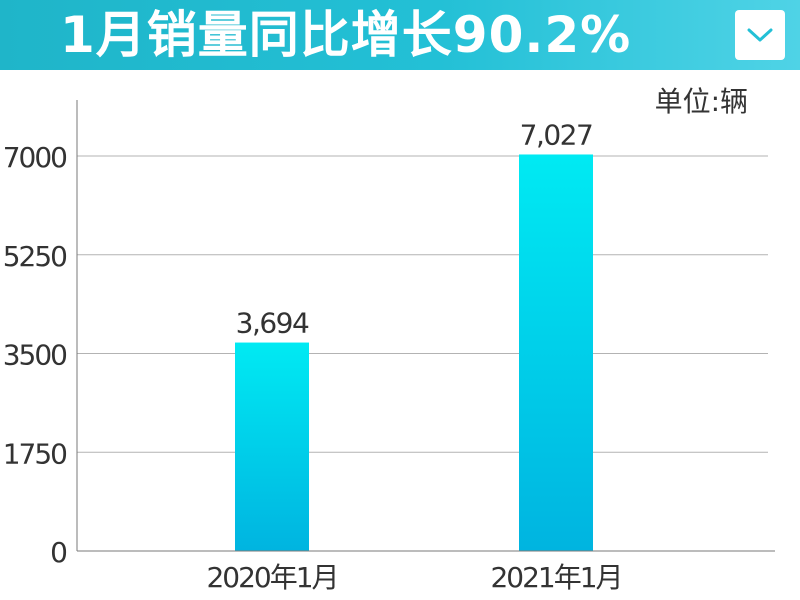 The width and height of the screenshot is (800, 600). What do you see at coordinates (34, 256) in the screenshot?
I see `y-tick-label: 5250` at bounding box center [34, 256].